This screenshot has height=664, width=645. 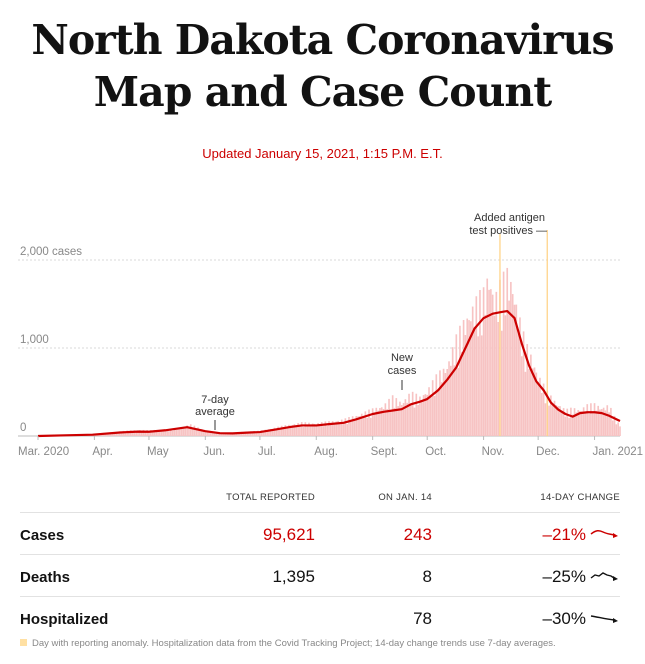 What do you see at coordinates (45, 577) in the screenshot?
I see `row-label: Deaths` at bounding box center [45, 577].